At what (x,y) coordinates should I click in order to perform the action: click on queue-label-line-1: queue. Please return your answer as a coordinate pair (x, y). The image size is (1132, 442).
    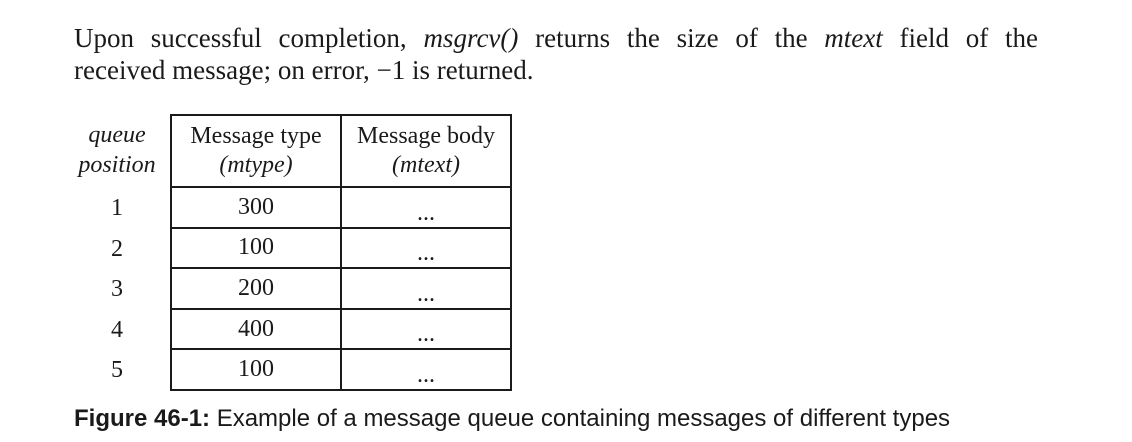
    Looking at the image, I should click on (117, 135).